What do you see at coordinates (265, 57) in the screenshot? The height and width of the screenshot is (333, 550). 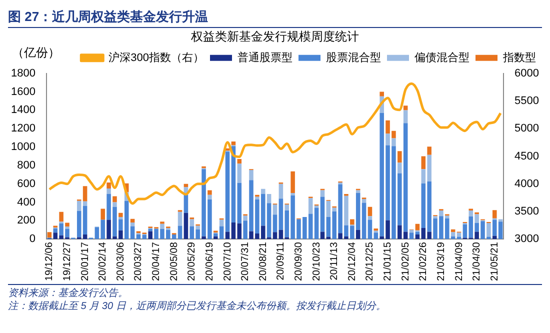 I see `legend-label: 普通股票型` at bounding box center [265, 57].